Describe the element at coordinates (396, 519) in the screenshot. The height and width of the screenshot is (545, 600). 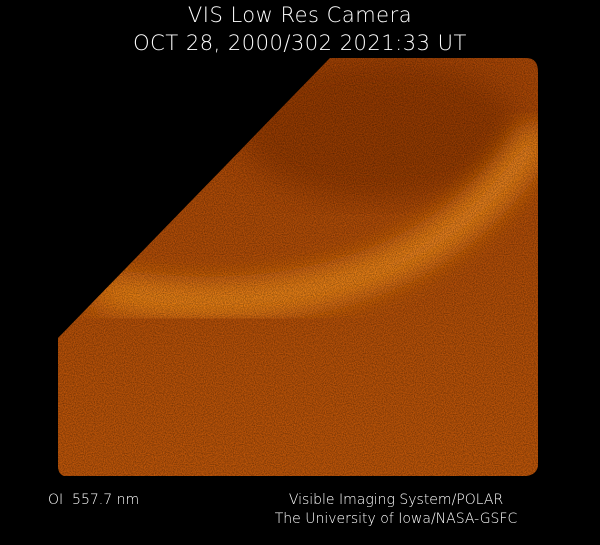
I see `credit-institution: The University of Iowa/NASA-GSFC` at that location.